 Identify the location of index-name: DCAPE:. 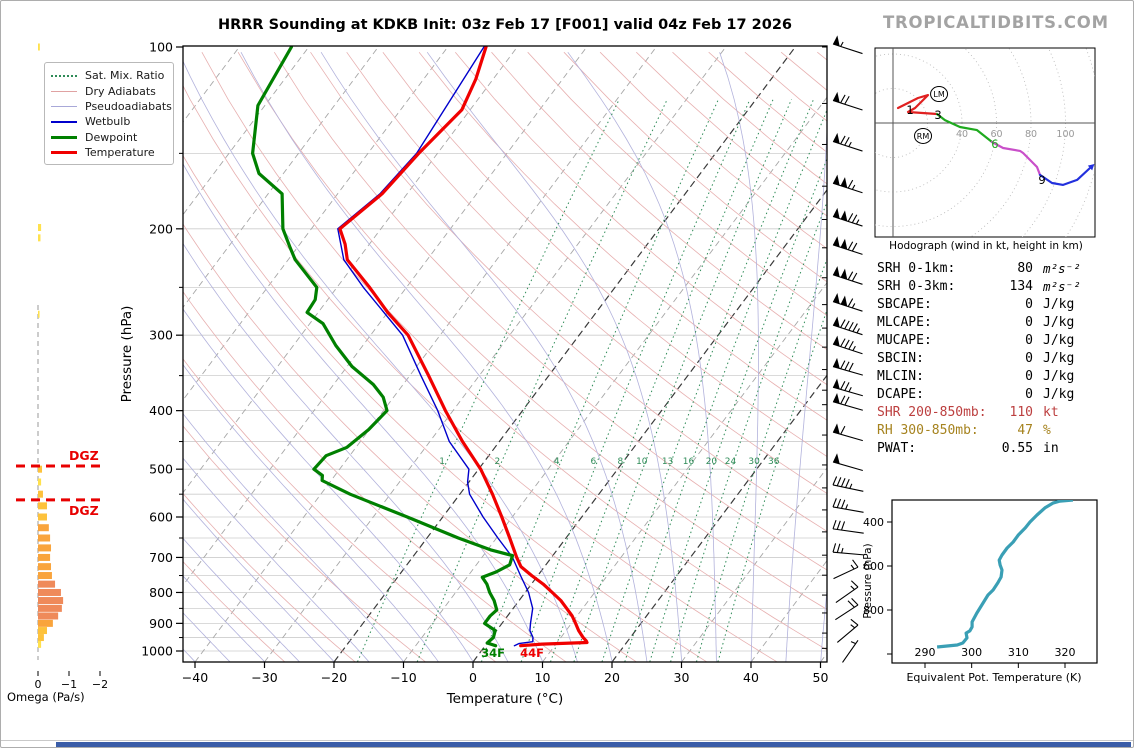
(900, 394).